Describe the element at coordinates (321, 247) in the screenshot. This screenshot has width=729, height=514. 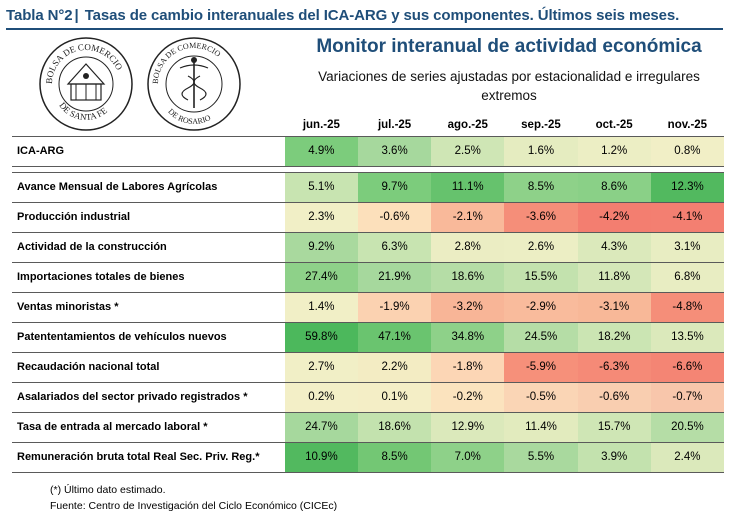
I see `value-cell: 9.2%` at that location.